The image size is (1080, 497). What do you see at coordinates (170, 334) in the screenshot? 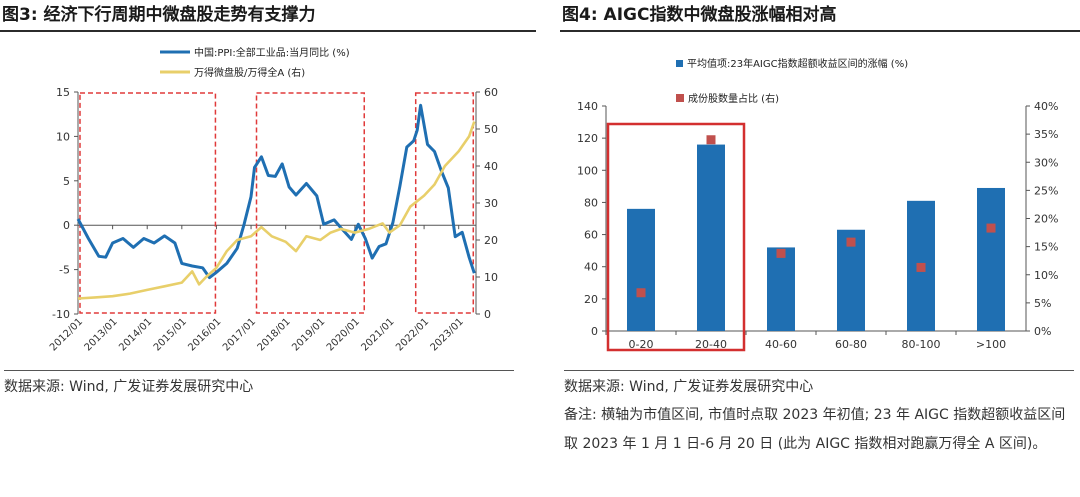
I see `x-tick-label: 2015/01` at bounding box center [170, 334].